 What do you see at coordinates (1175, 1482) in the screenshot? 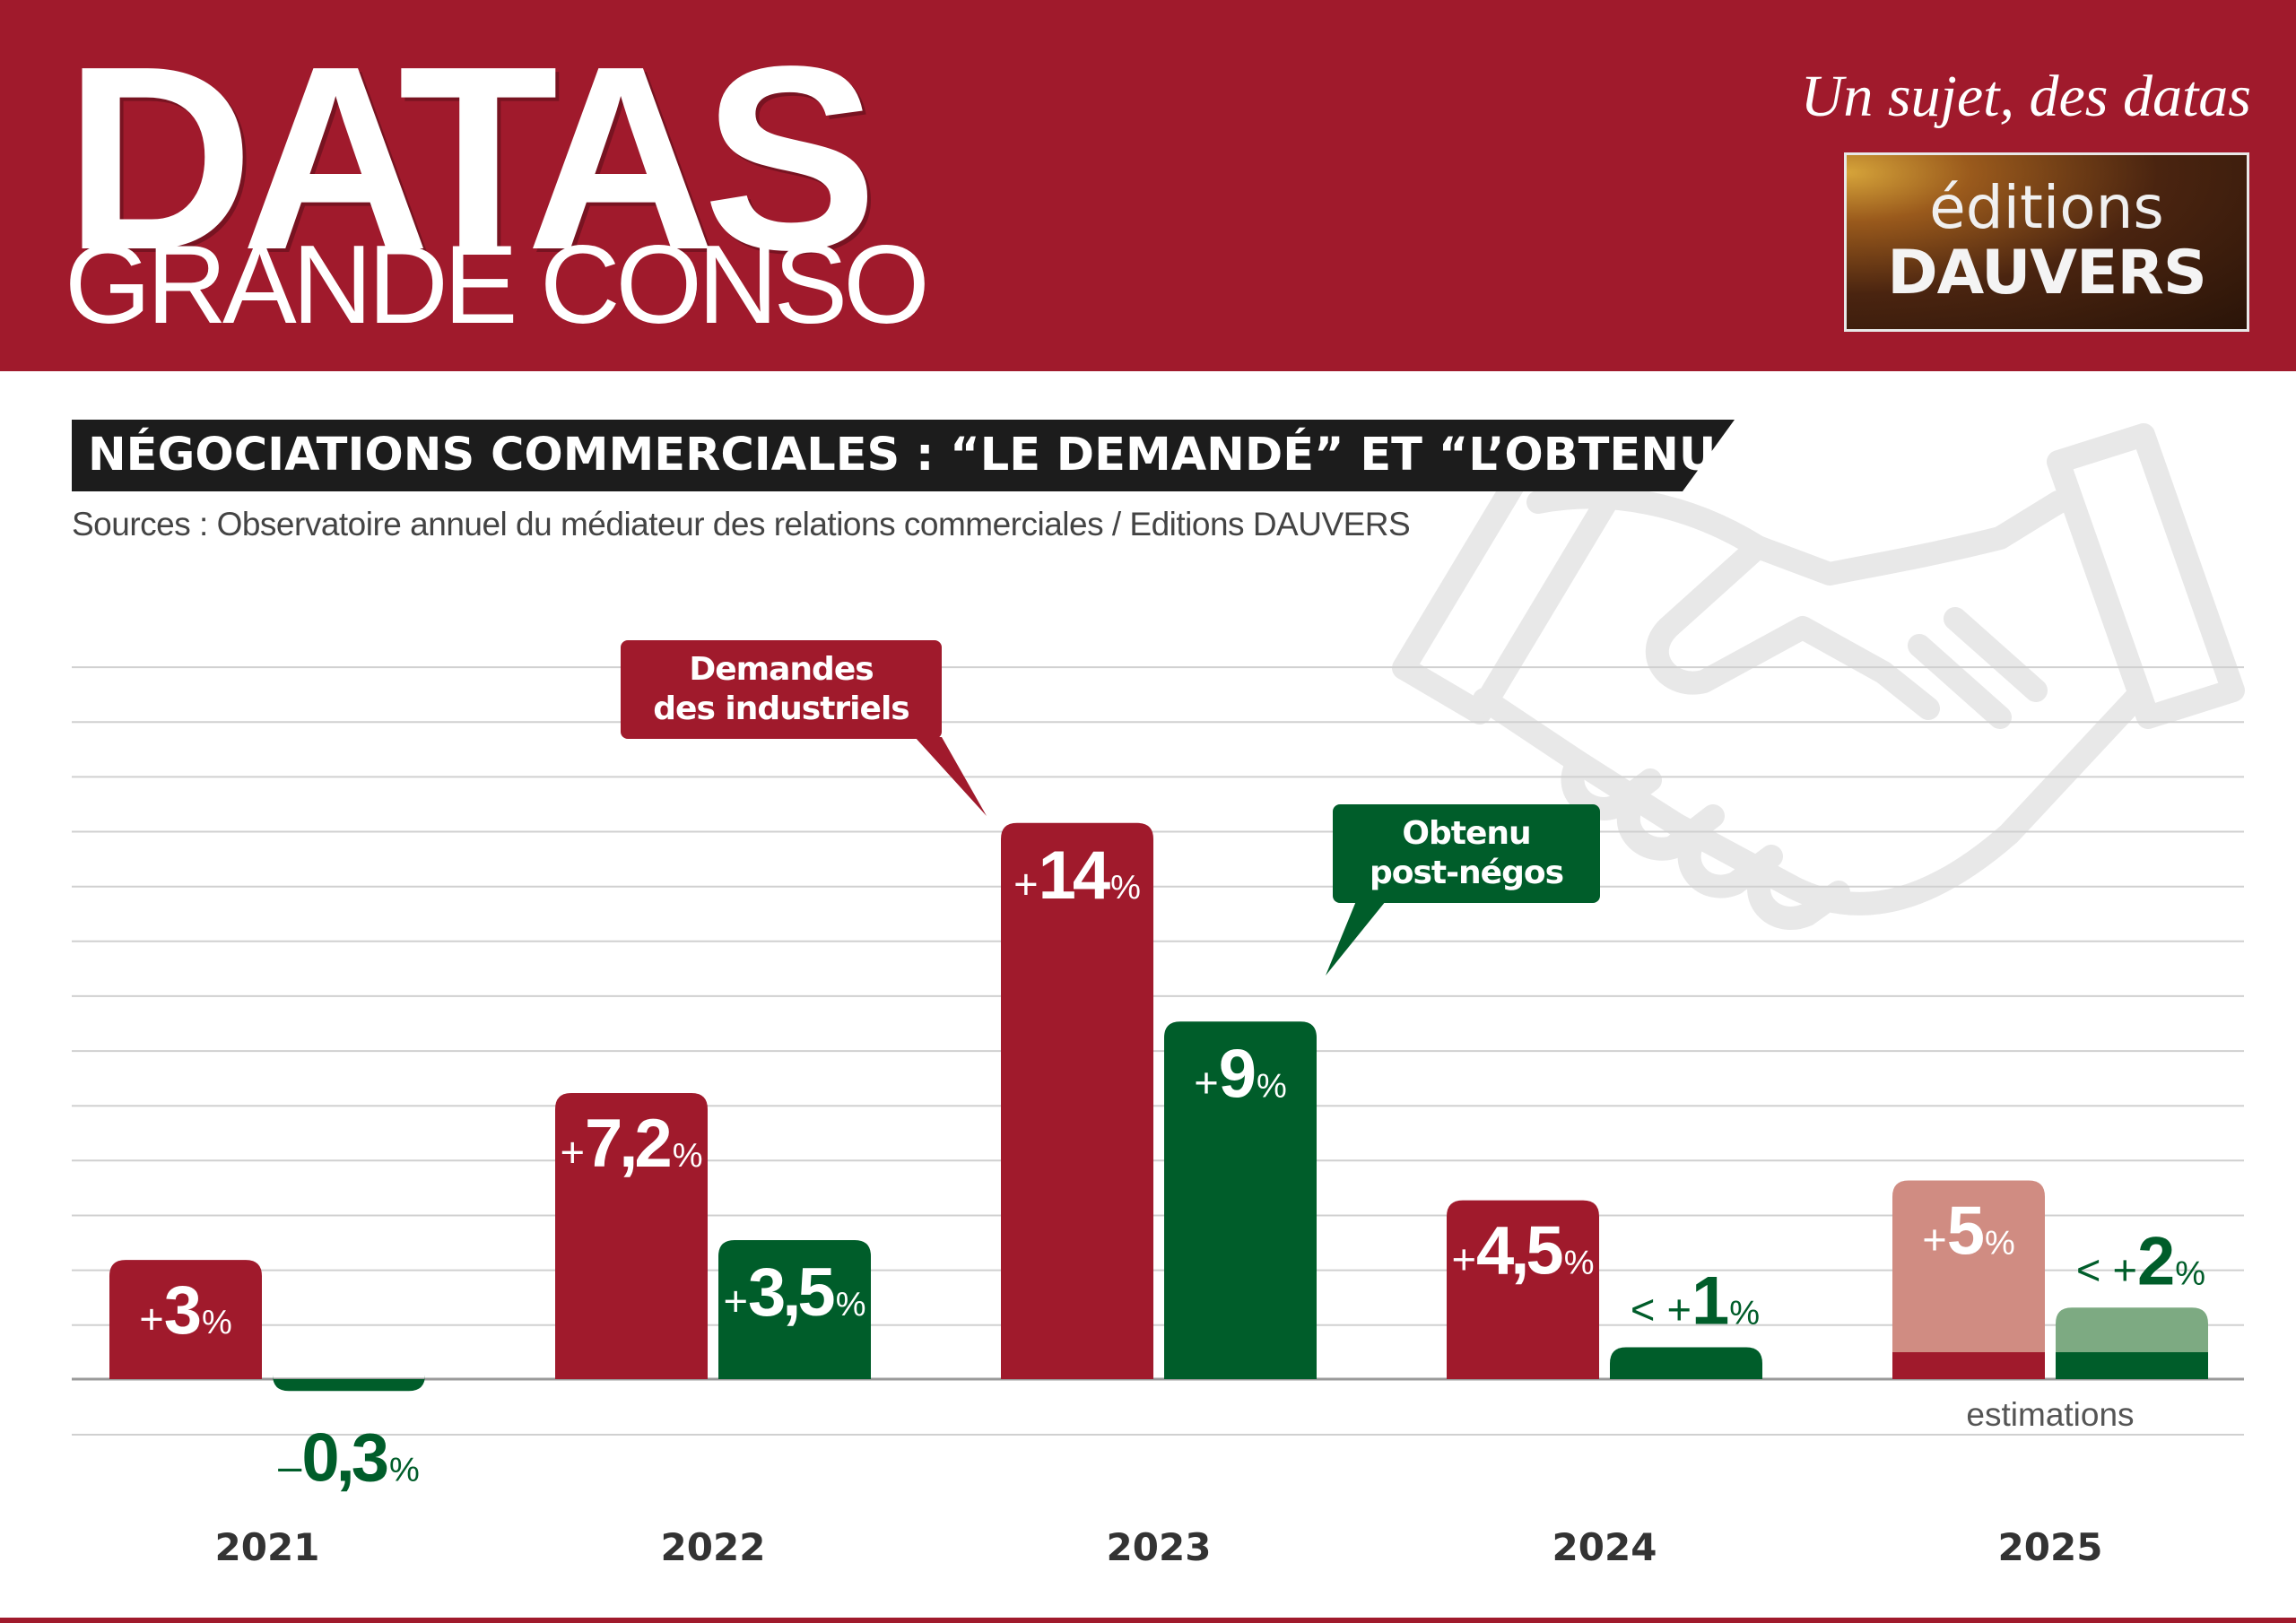
I see `x-axis: 2021 2022 2023 2024 2025 estimations` at bounding box center [1175, 1482].